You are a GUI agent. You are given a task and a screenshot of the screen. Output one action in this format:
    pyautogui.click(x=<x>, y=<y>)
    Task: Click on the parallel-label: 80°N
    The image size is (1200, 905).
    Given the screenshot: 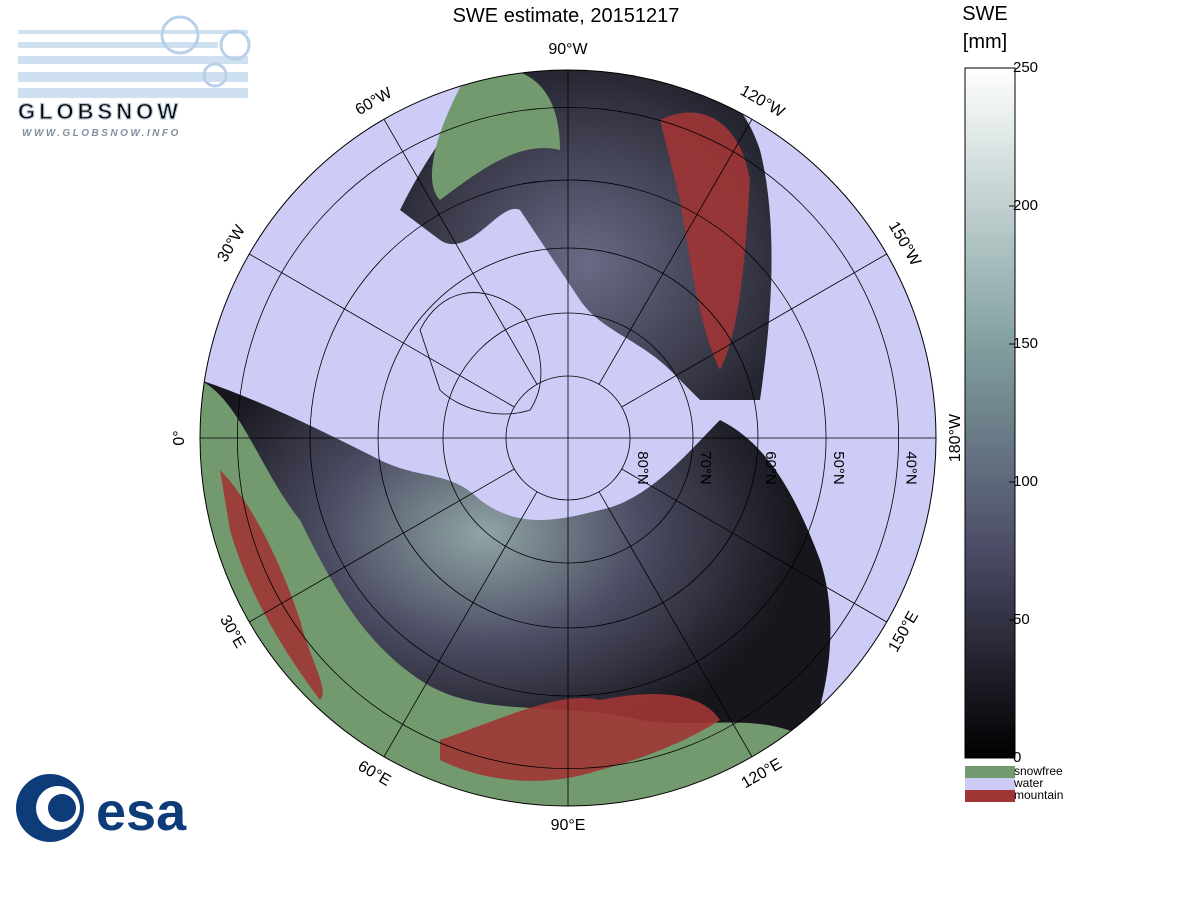 What is the action you would take?
    pyautogui.click(x=642, y=468)
    